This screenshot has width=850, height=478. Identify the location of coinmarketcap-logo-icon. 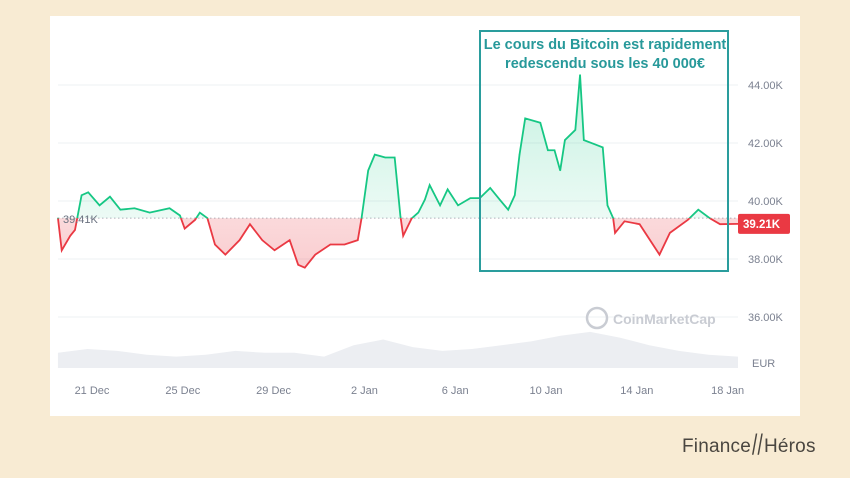
(597, 318).